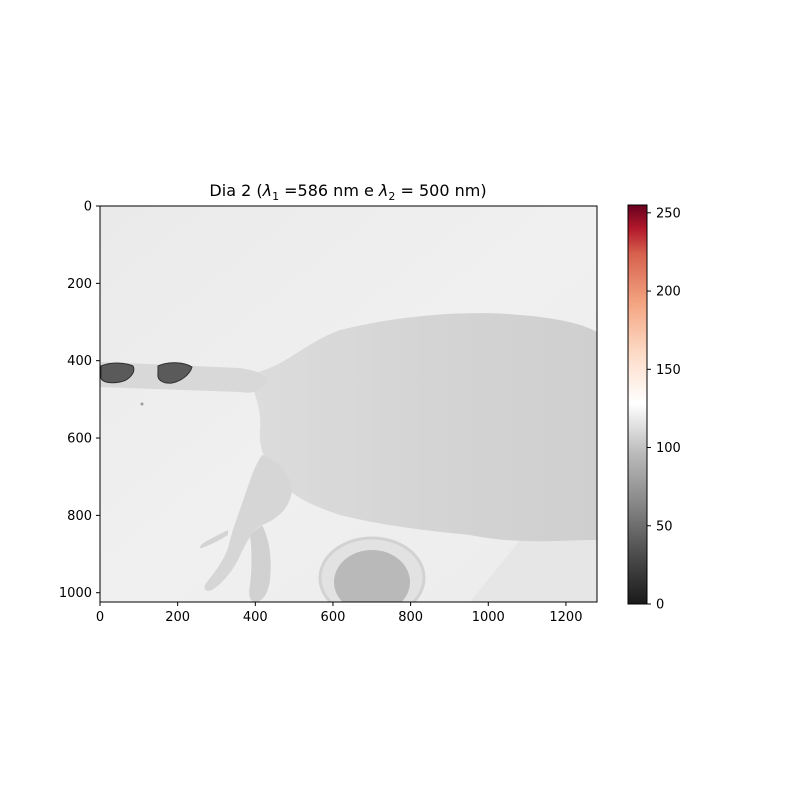  Describe the element at coordinates (79, 400) in the screenshot. I see `y-axis: 0 200 400 600 800 1000` at that location.